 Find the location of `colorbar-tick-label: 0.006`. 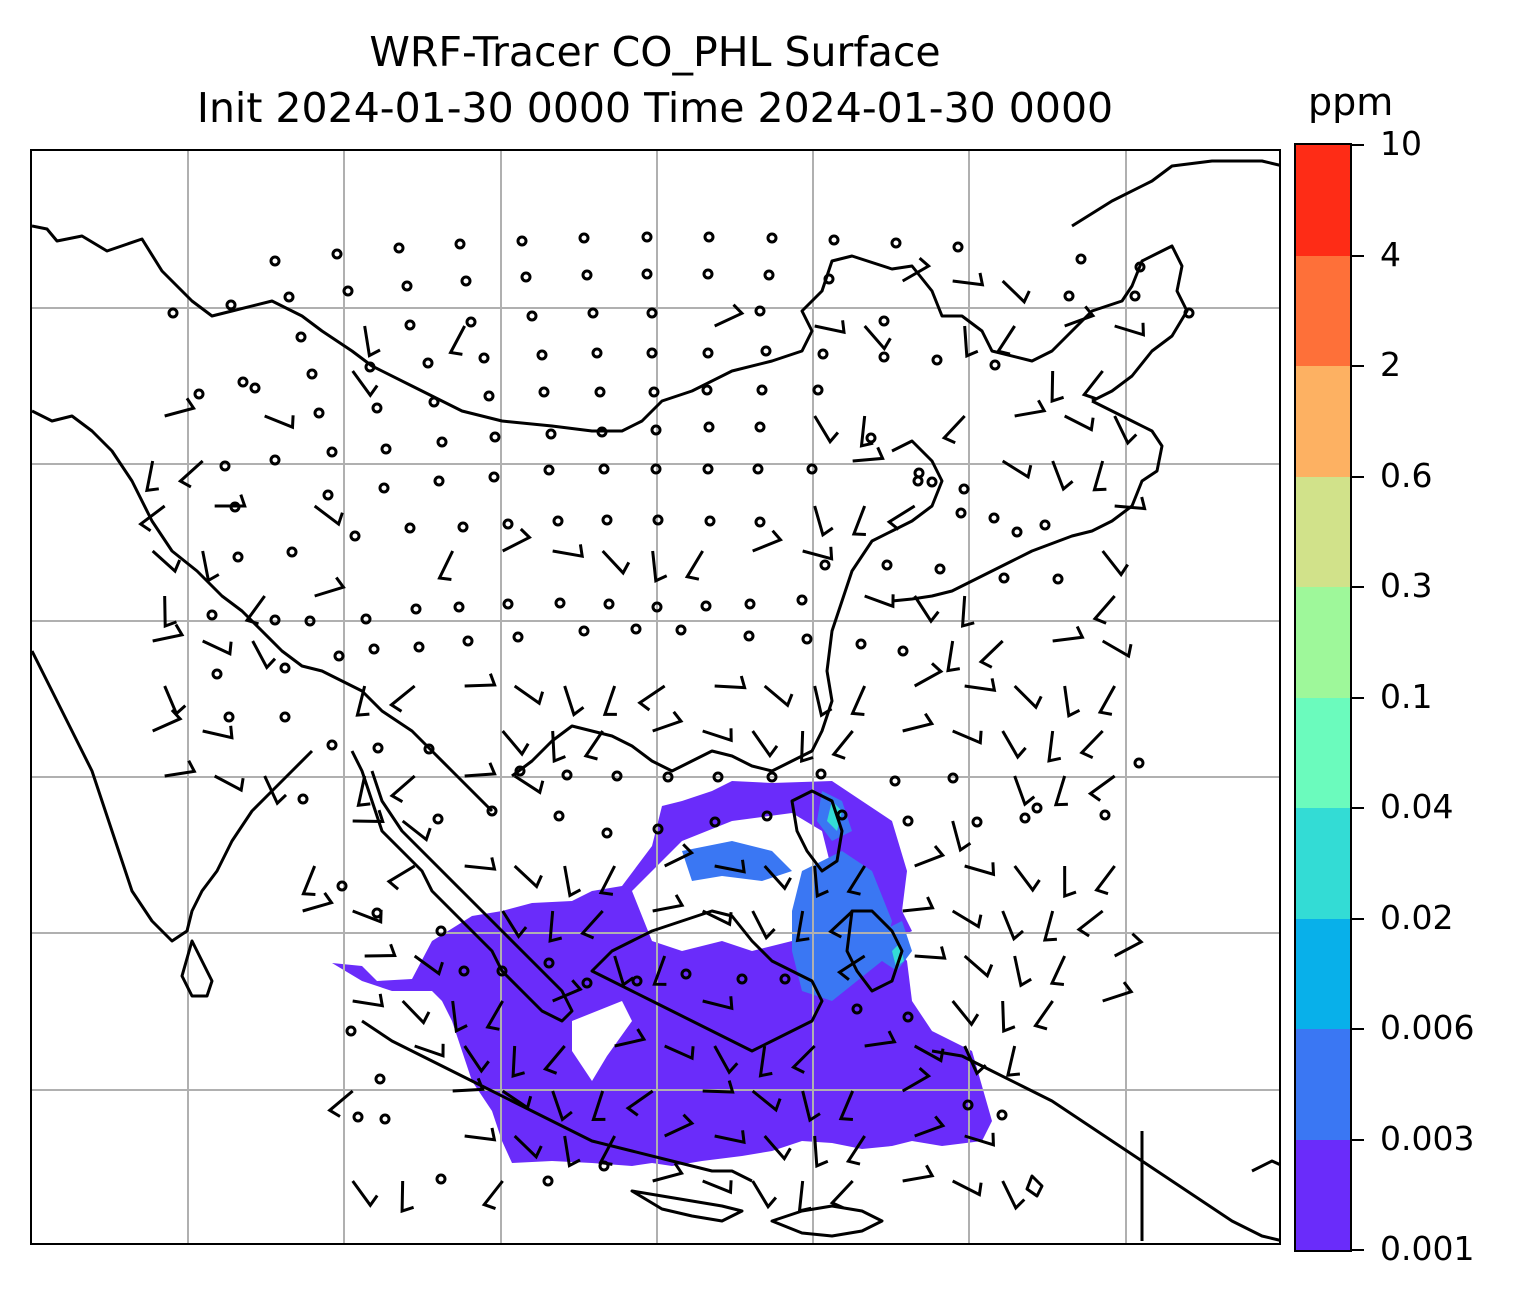

colorbar-tick-label: 0.006 is located at coordinates (1427, 1027).